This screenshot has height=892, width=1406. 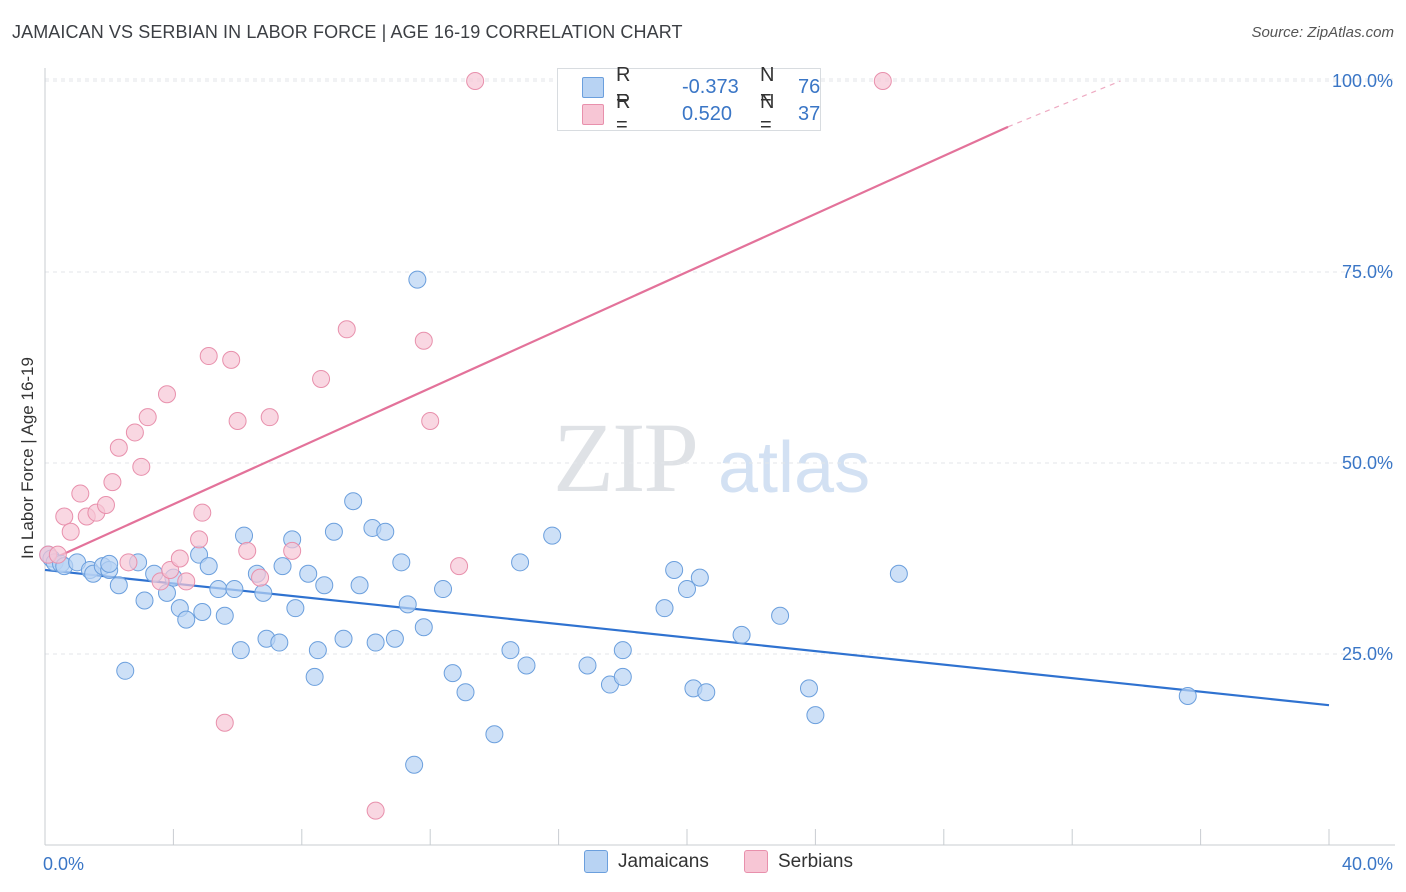 I want to click on x-tick-label-max: 40.0%, so click(x=1367, y=864).